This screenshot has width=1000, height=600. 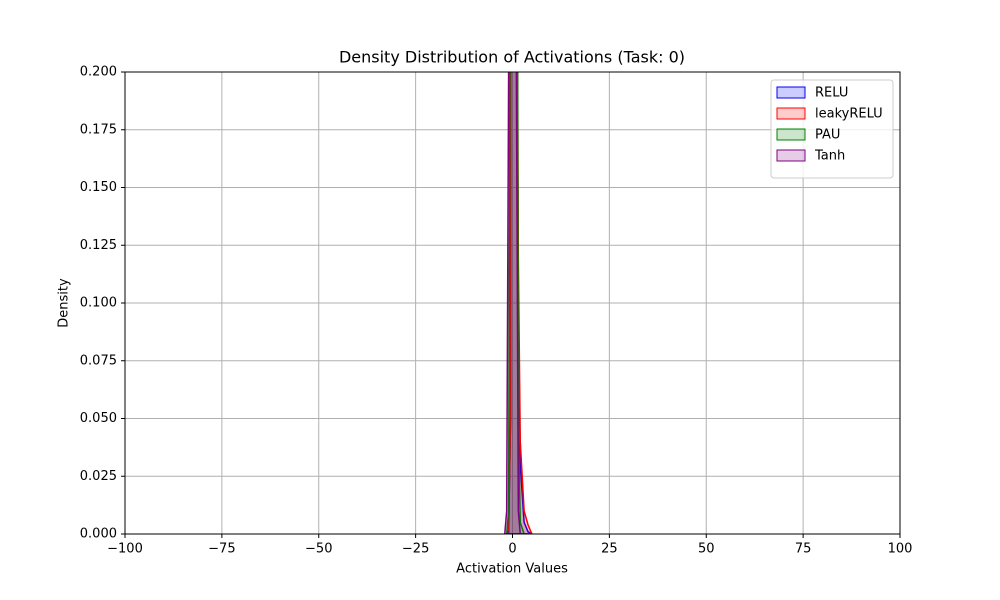 I want to click on x-tick-label: 50, so click(x=706, y=549).